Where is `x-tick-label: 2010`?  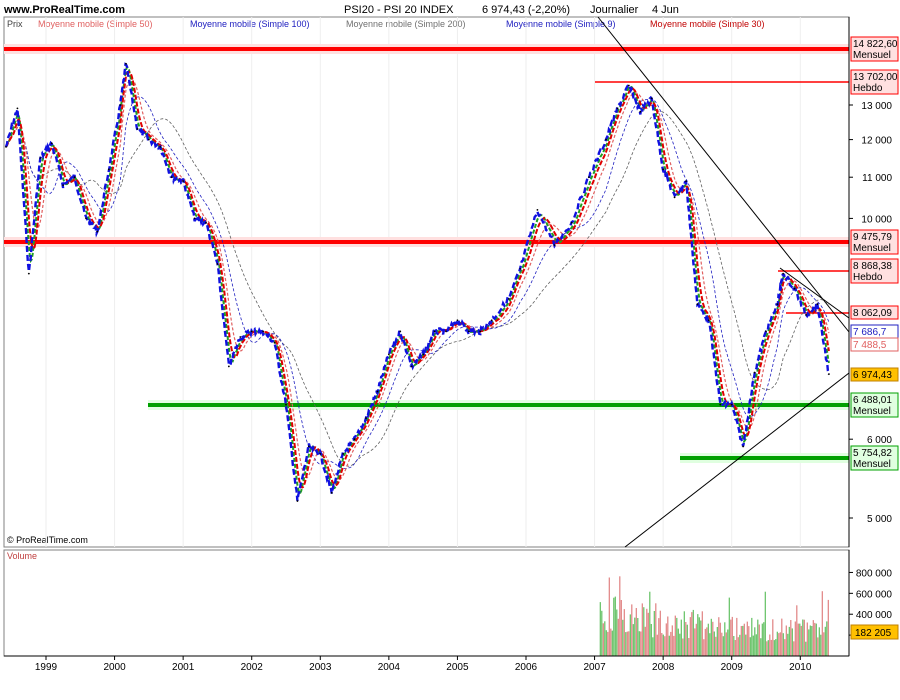 x-tick-label: 2010 is located at coordinates (800, 667).